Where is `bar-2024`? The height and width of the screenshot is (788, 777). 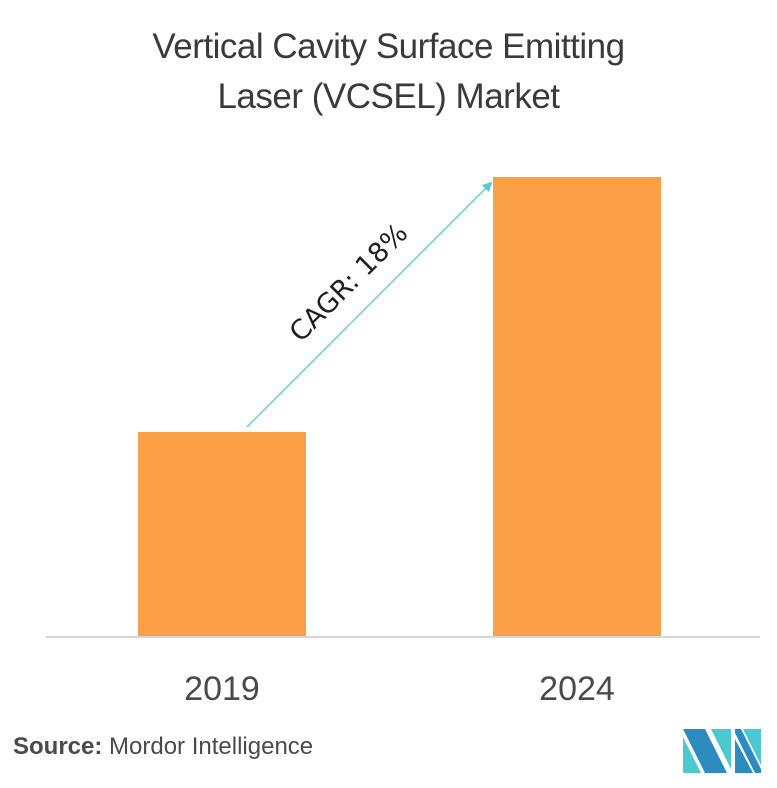 bar-2024 is located at coordinates (577, 406).